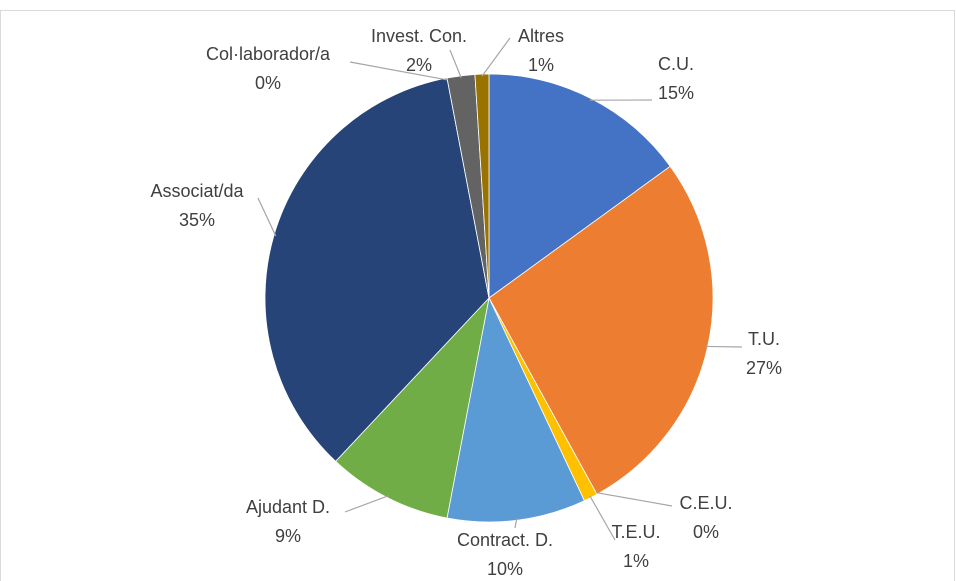 The width and height of the screenshot is (956, 581). What do you see at coordinates (288, 536) in the screenshot?
I see `slice-label-value: 9%` at bounding box center [288, 536].